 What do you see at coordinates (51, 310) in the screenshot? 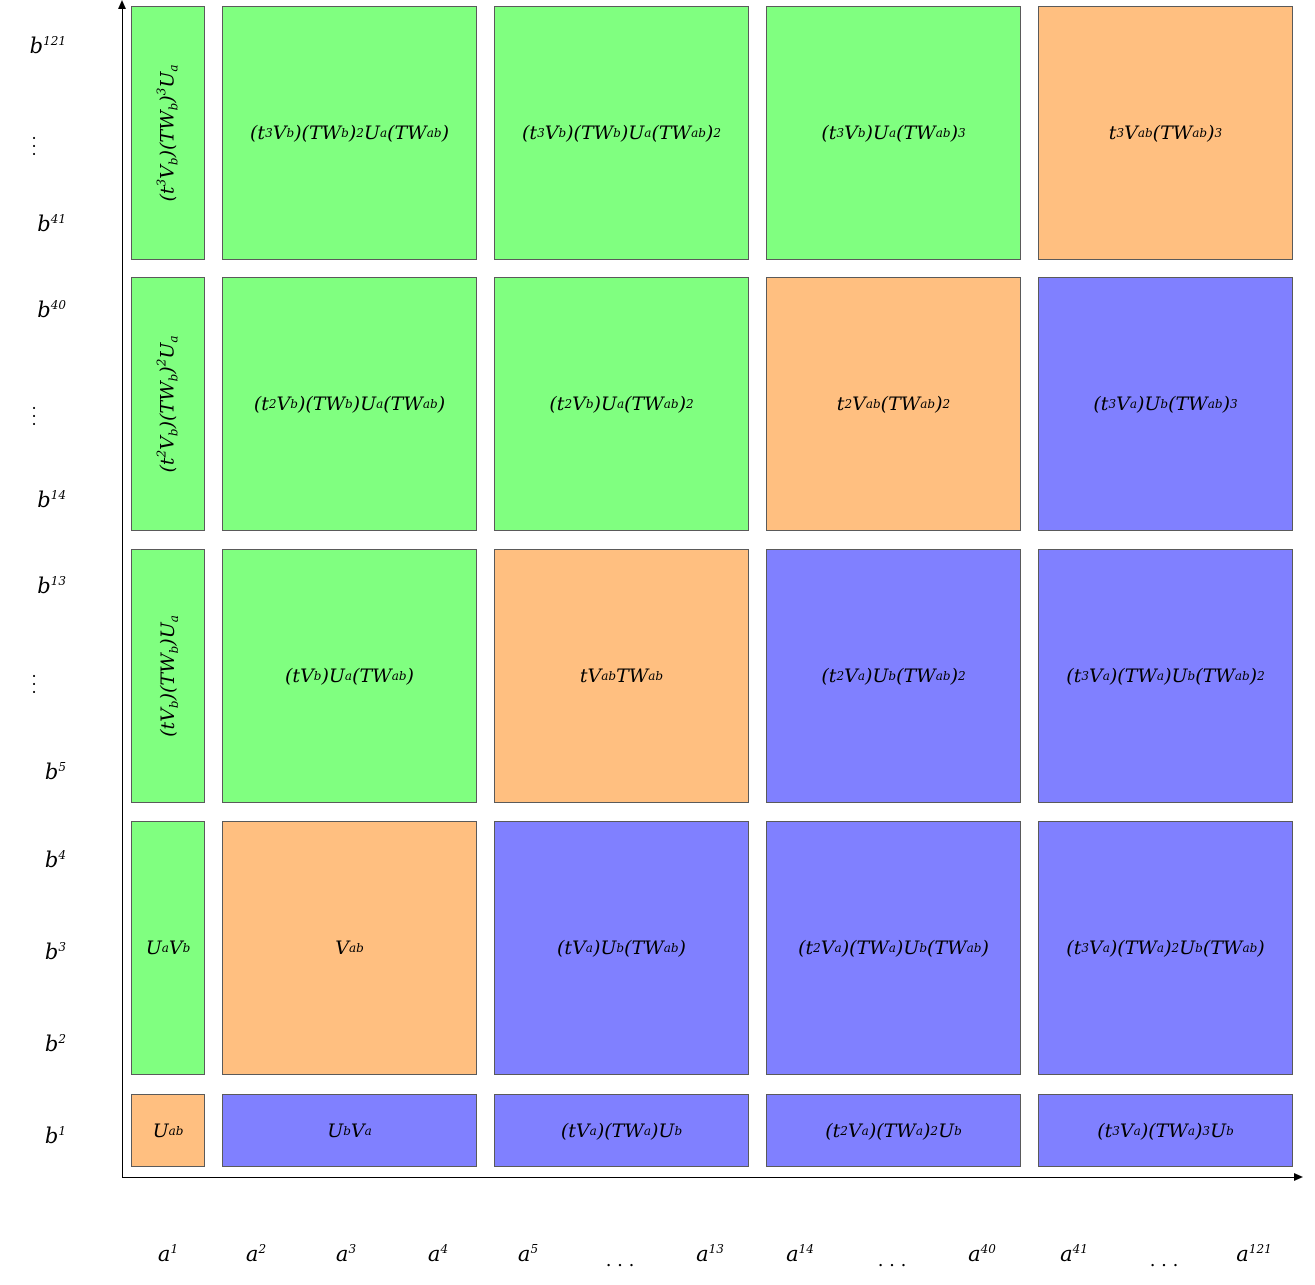
I see `y-label-b40: b40` at bounding box center [51, 310].